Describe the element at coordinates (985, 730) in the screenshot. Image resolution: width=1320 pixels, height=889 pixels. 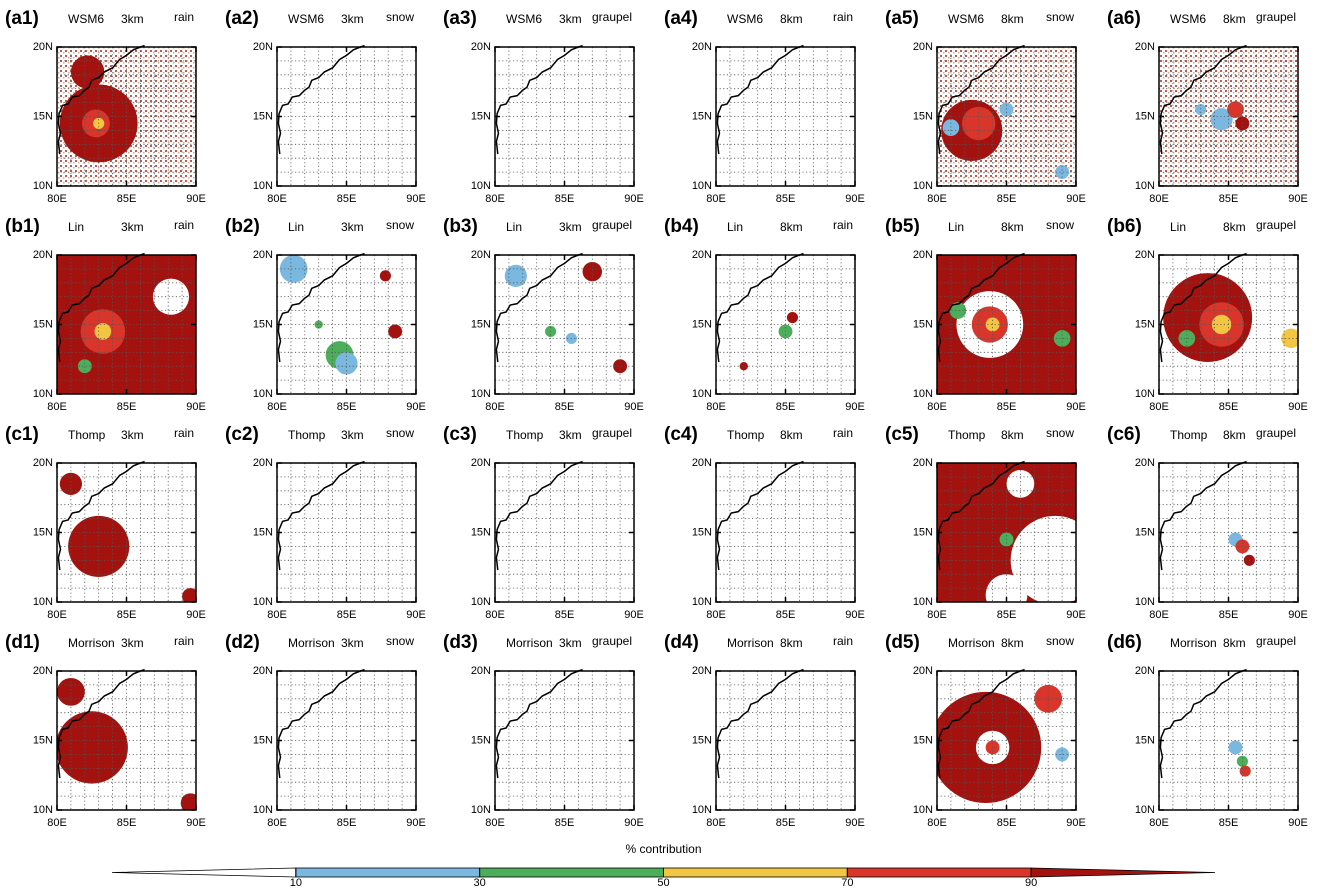
I see `map-panel: 80E 85E 90E 10N 15N 20N (d5) Morrison 8km snow` at that location.